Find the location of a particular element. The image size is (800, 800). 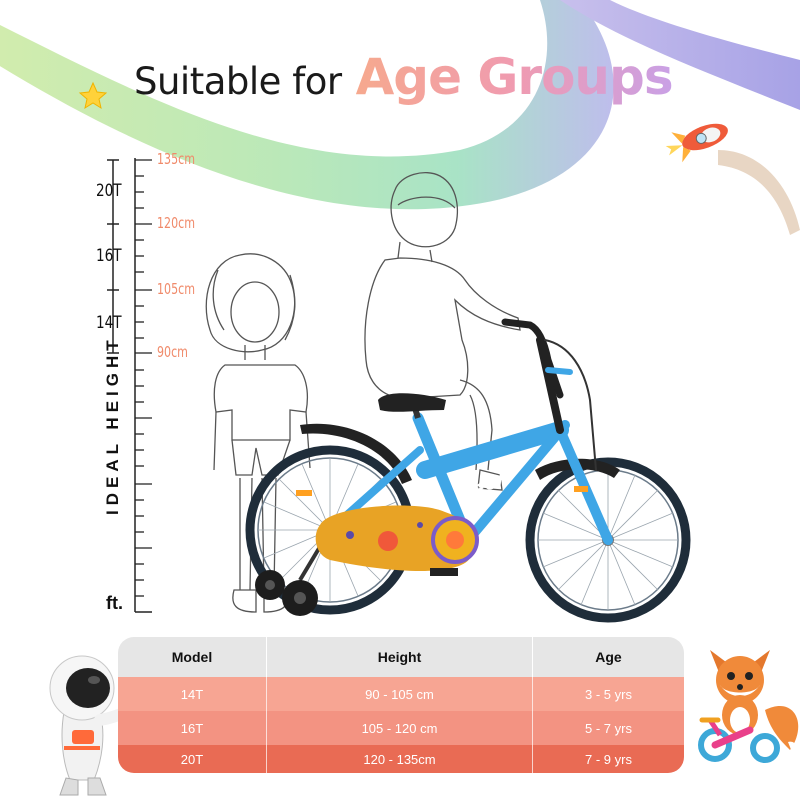

page-title: Suitable for Age Groups is located at coordinates (404, 83).